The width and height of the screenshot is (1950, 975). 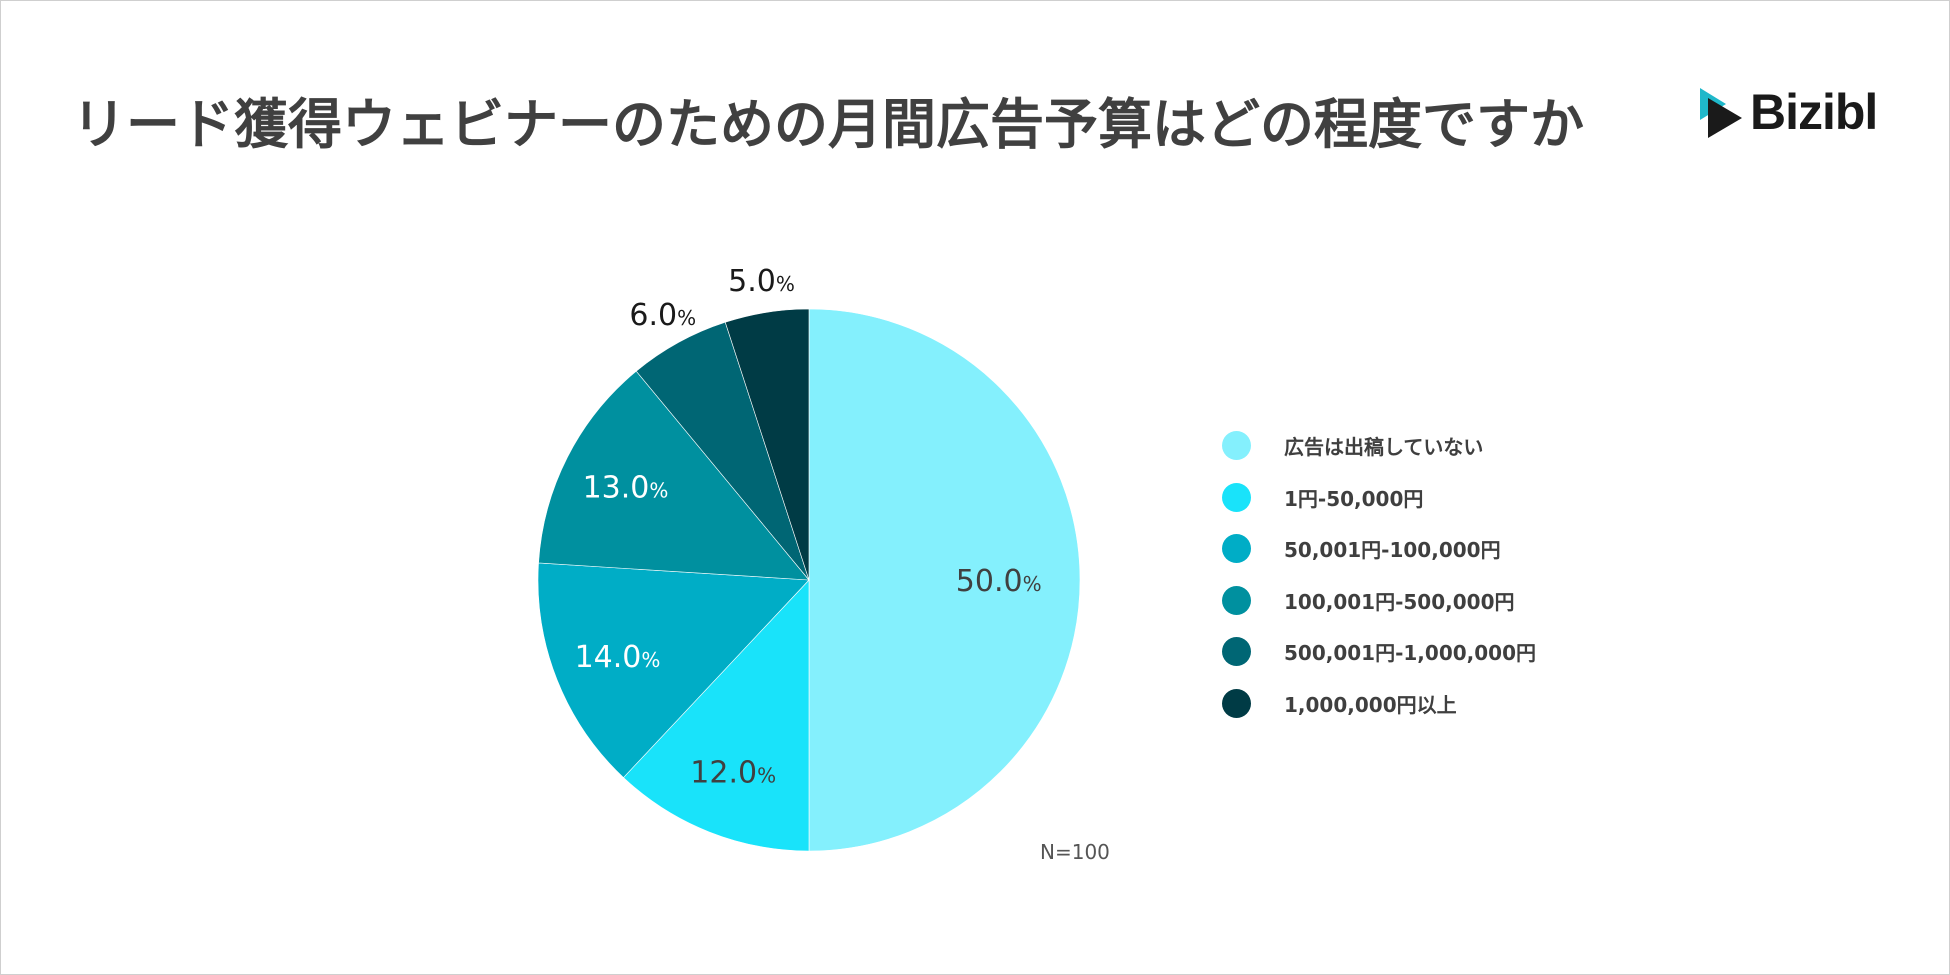 I want to click on pie-data-labels: 50.0% 12.0% 14.0% 13.0% 6.0% 5.0%, so click(x=808, y=527).